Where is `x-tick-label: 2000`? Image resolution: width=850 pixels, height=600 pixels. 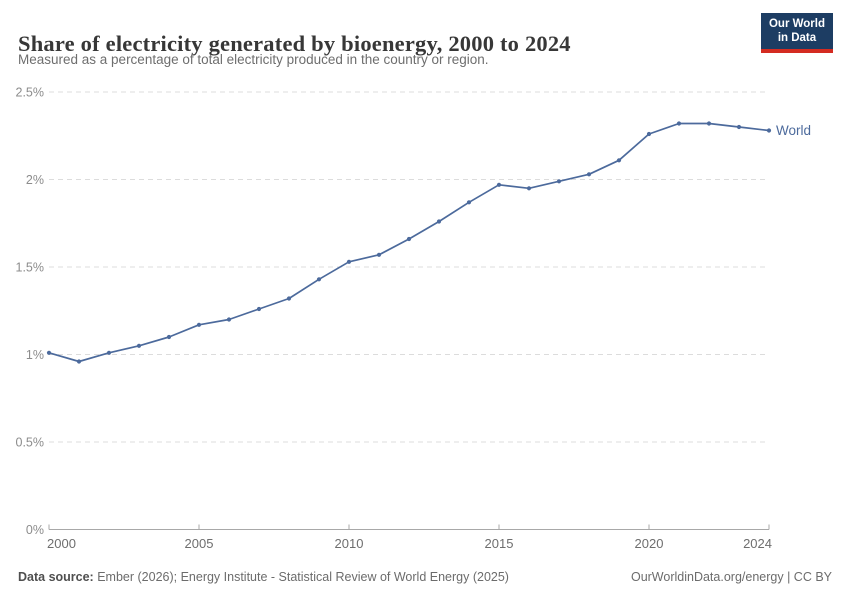 x-tick-label: 2000 is located at coordinates (61, 543).